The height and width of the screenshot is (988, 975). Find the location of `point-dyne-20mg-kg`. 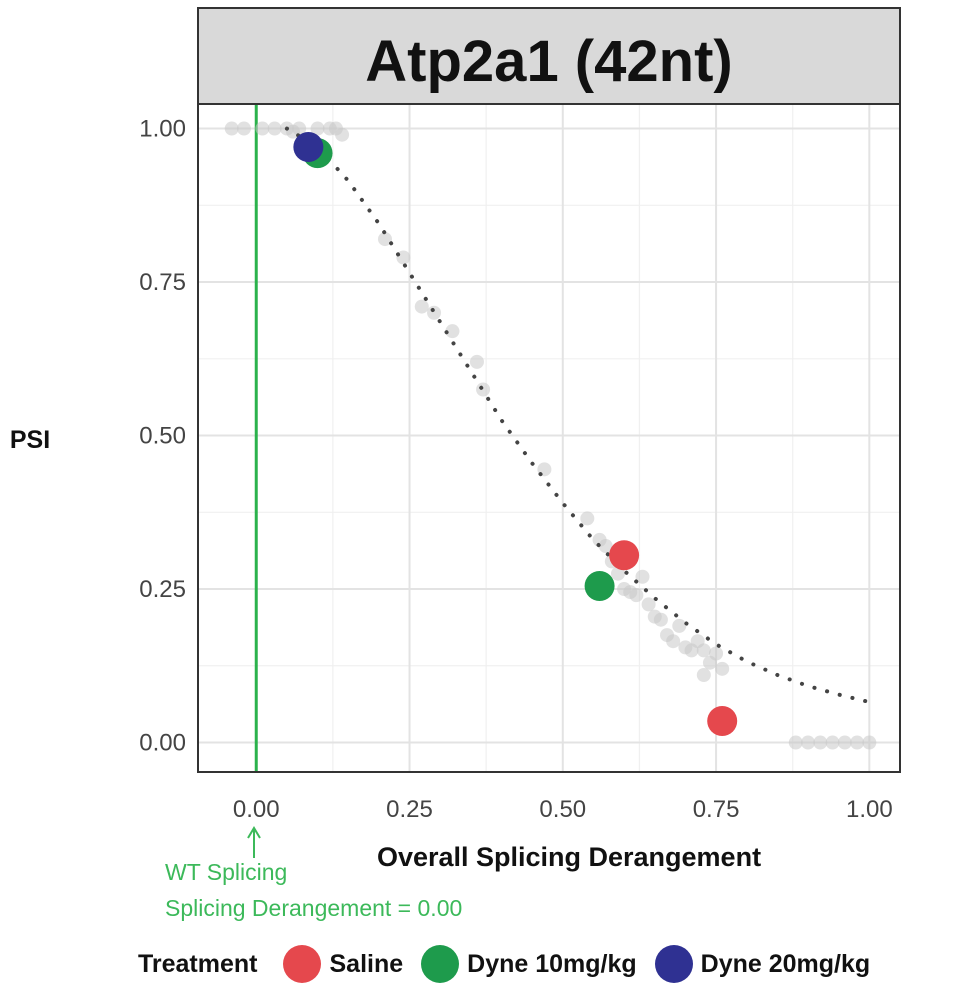

point-dyne-20mg-kg is located at coordinates (308, 146).